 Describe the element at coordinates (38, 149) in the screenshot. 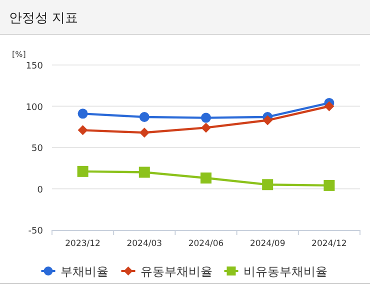

I see `y-tick-label: 50` at that location.